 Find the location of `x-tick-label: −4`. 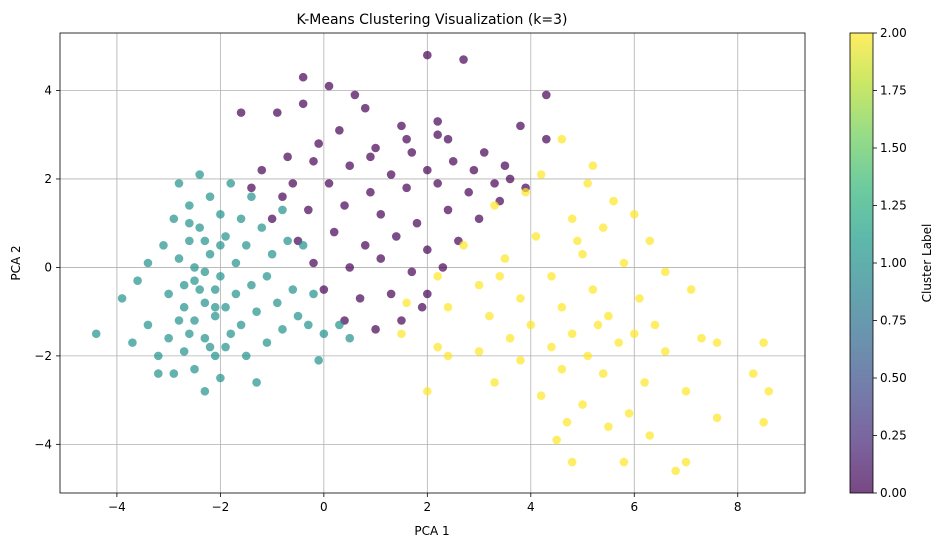

x-tick-label: −4 is located at coordinates (117, 507).